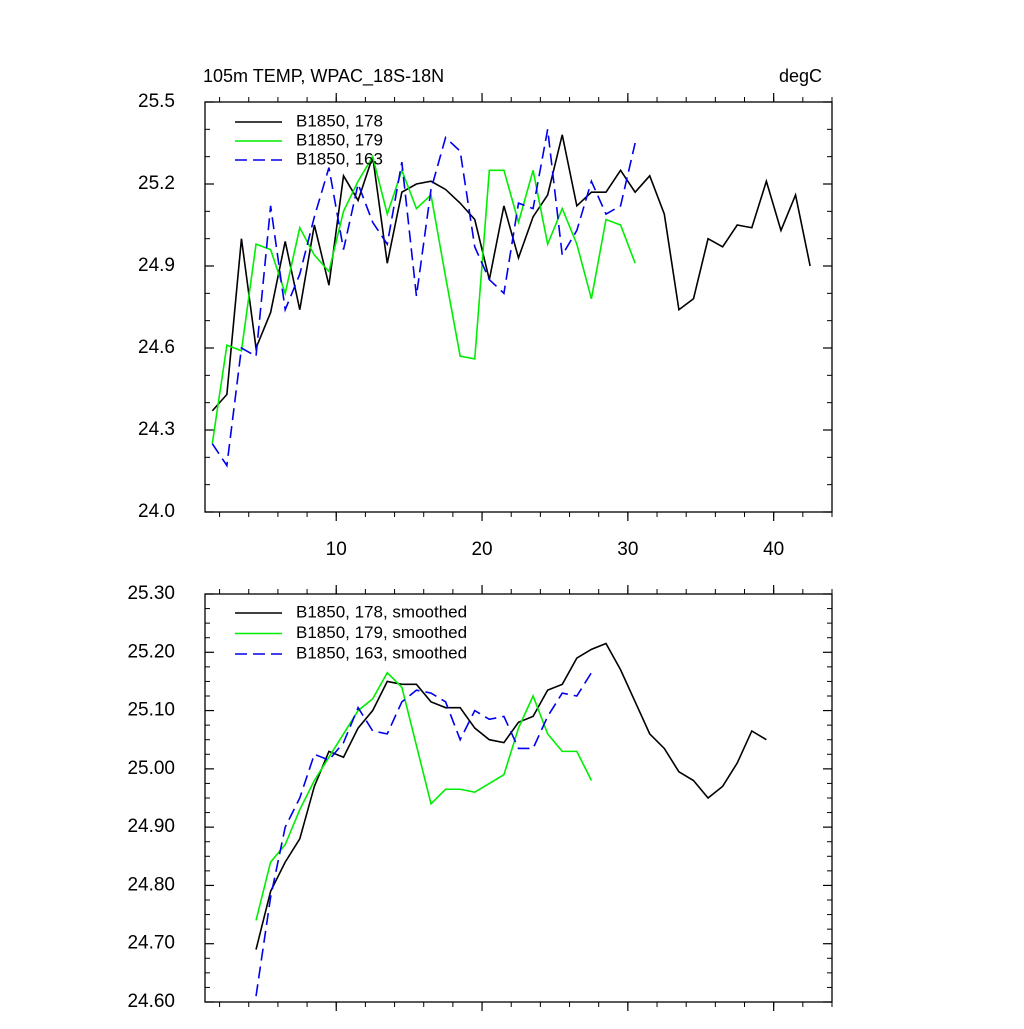  I want to click on y-tick-label: 24.6, so click(156, 347).